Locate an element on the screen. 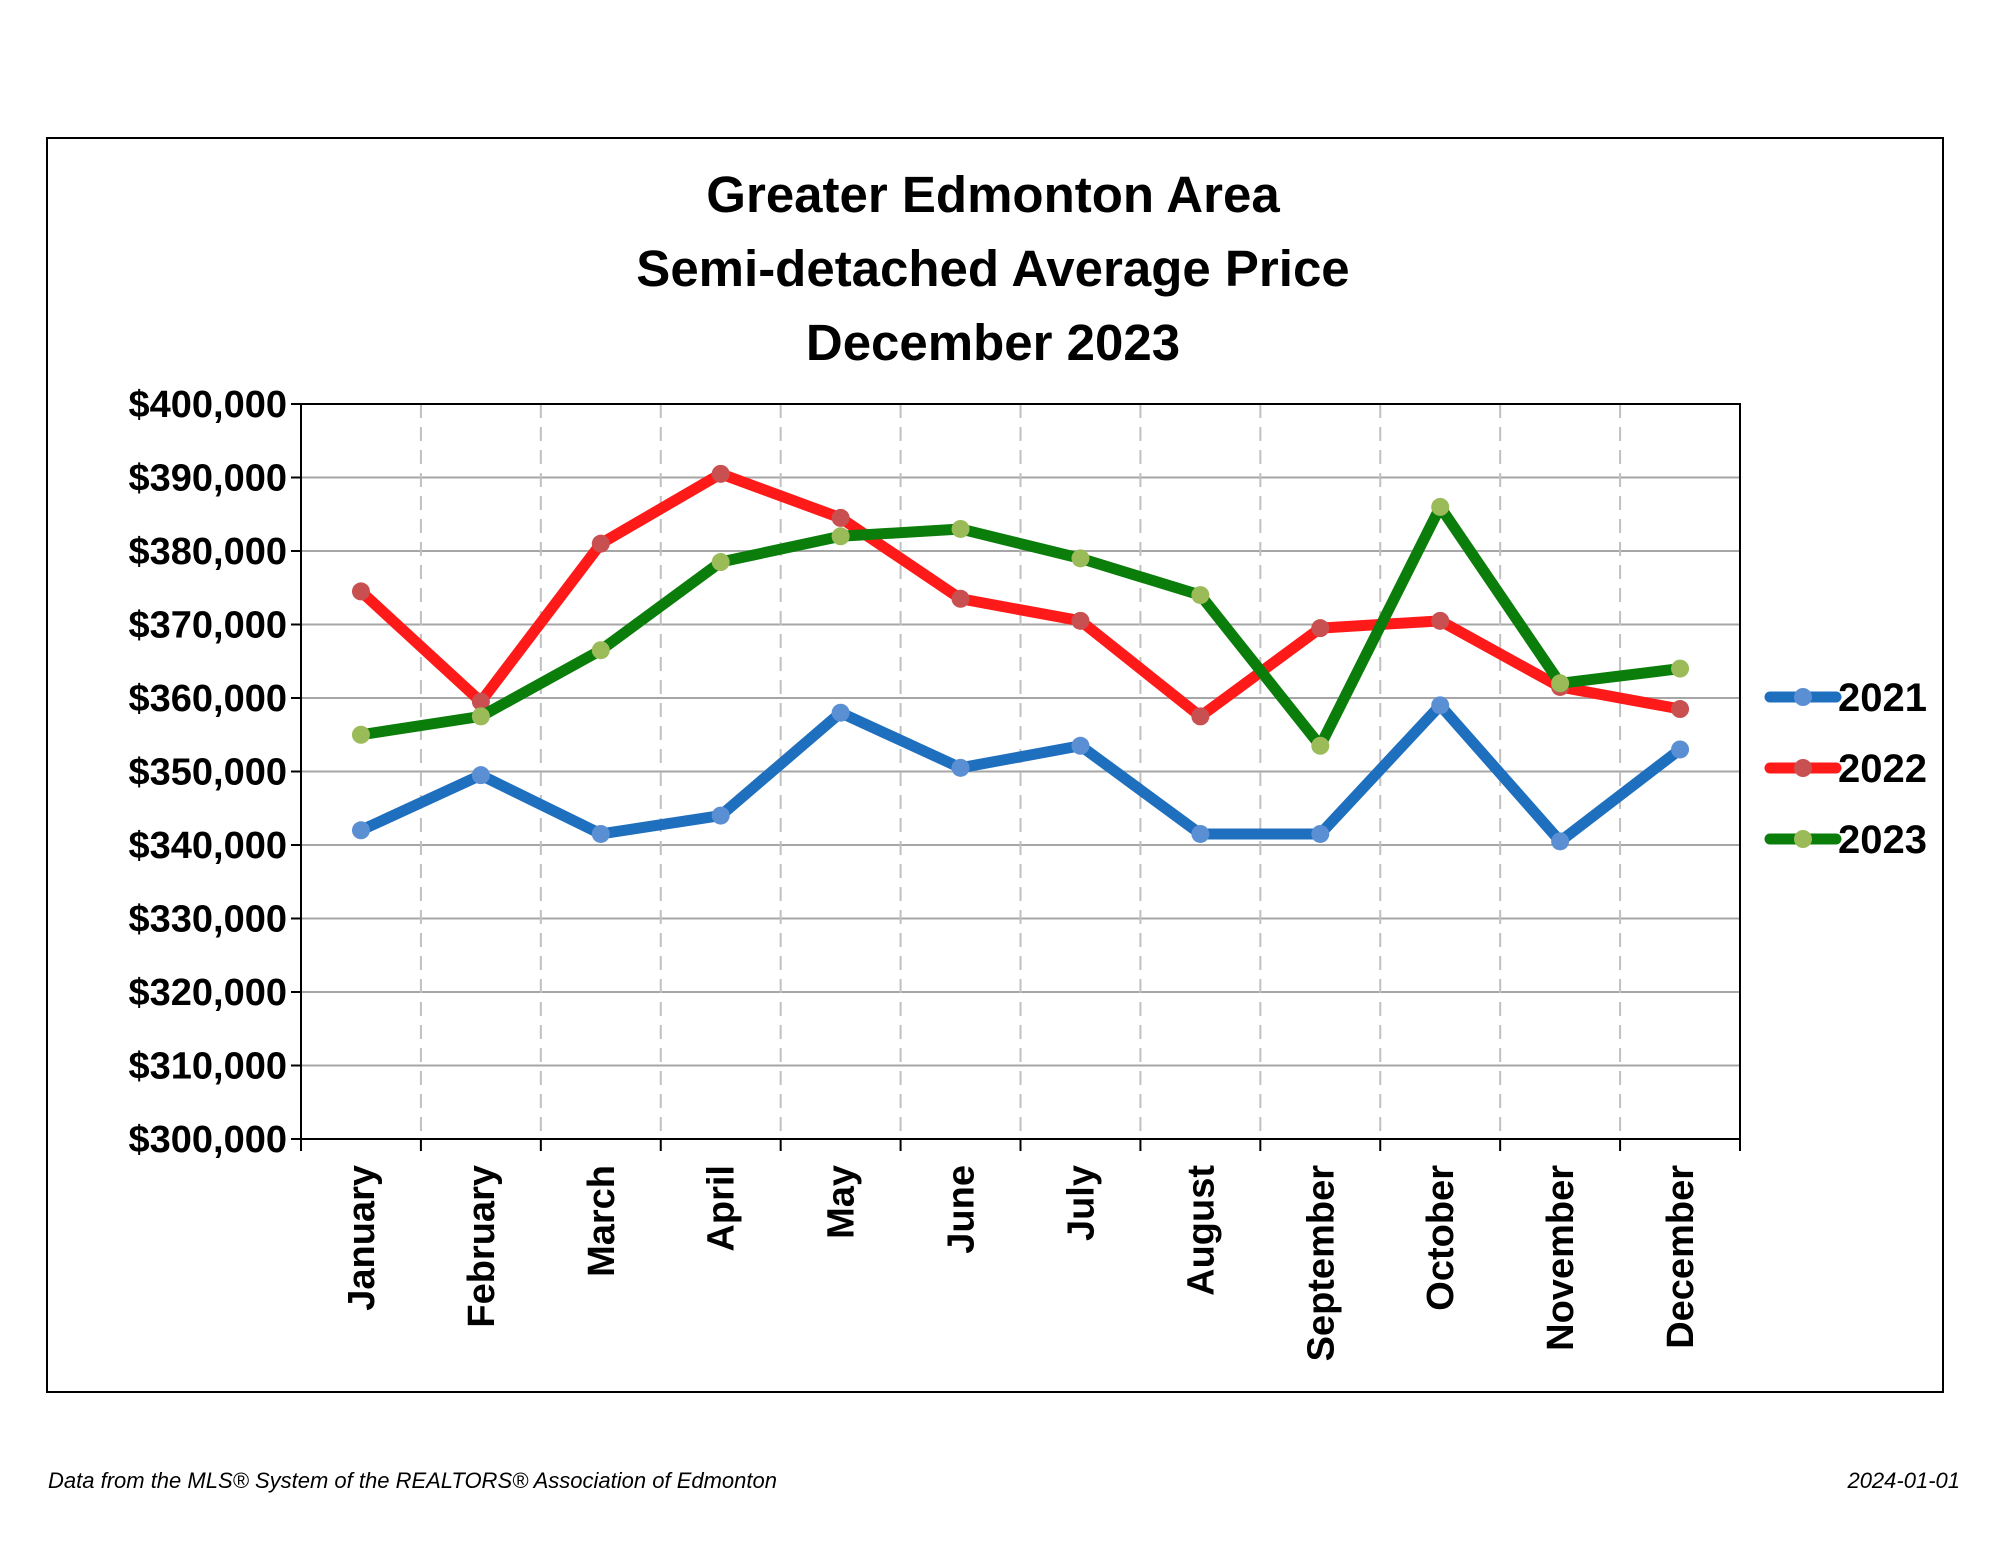 Image resolution: width=2000 pixels, height=1545 pixels. legend-item-2021: 2021 is located at coordinates (1845, 698).